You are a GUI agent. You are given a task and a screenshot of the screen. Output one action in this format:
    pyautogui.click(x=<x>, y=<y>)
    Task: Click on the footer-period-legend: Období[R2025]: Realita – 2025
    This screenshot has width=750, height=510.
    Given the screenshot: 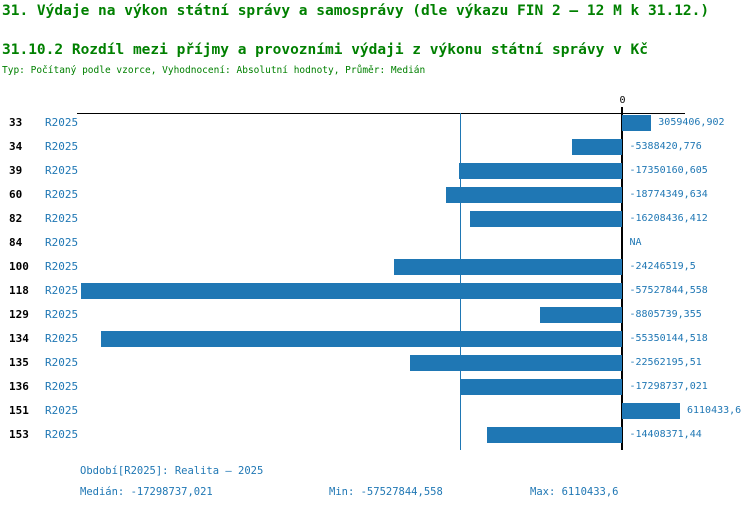 What is the action you would take?
    pyautogui.click(x=172, y=471)
    